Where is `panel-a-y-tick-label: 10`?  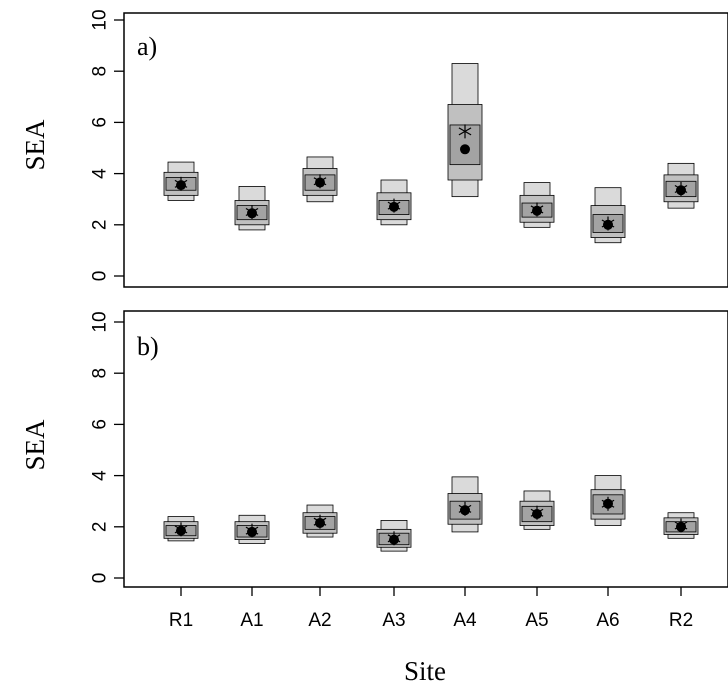
panel-a-y-tick-label: 10 is located at coordinates (100, 19).